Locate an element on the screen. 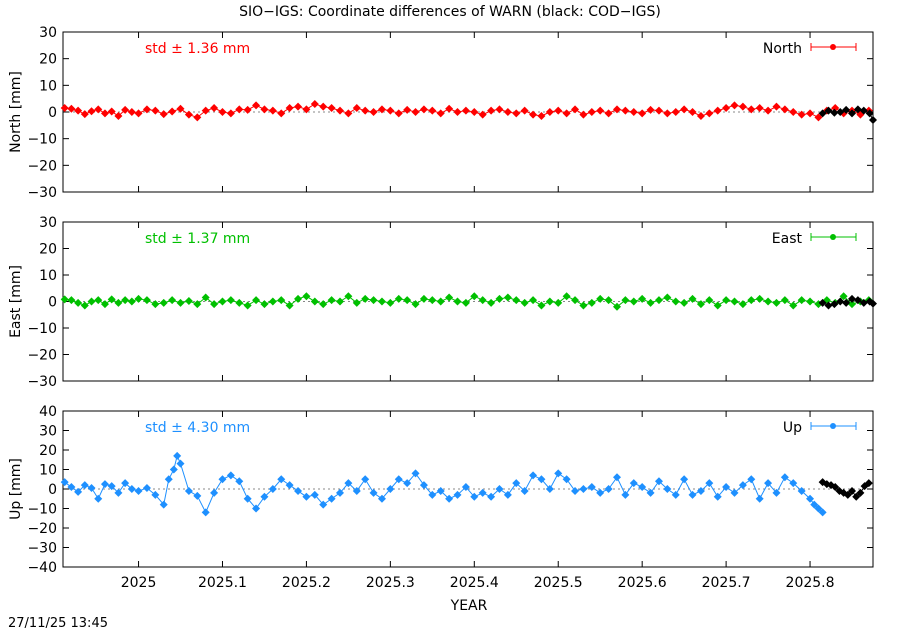 This screenshot has width=900, height=634. north-cod-series-line is located at coordinates (848, 114).